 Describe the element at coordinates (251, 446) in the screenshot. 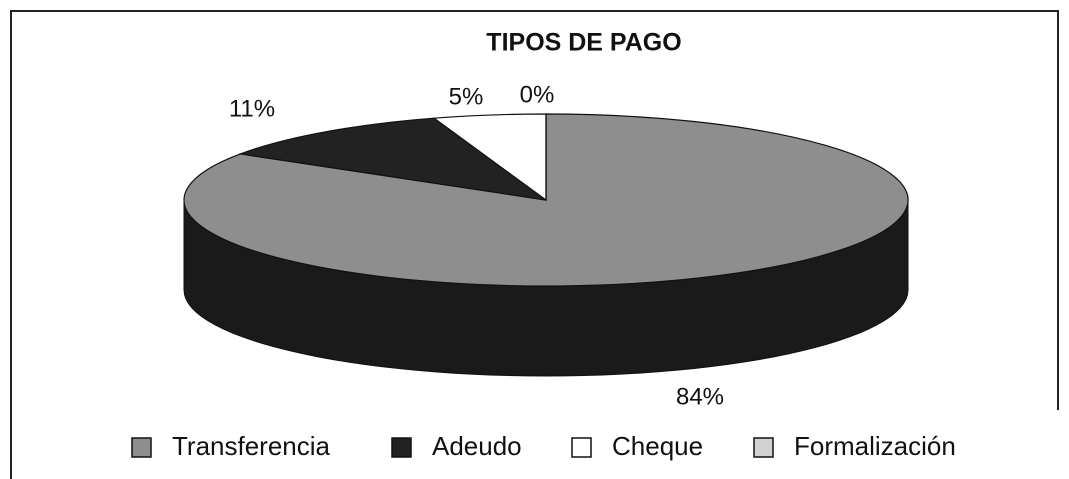

I see `legend-label: Transferencia` at that location.